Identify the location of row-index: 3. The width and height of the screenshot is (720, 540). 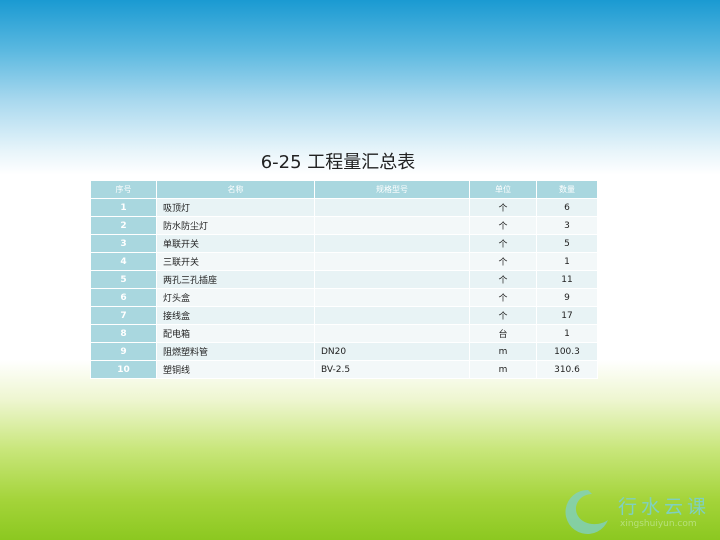
(123, 243).